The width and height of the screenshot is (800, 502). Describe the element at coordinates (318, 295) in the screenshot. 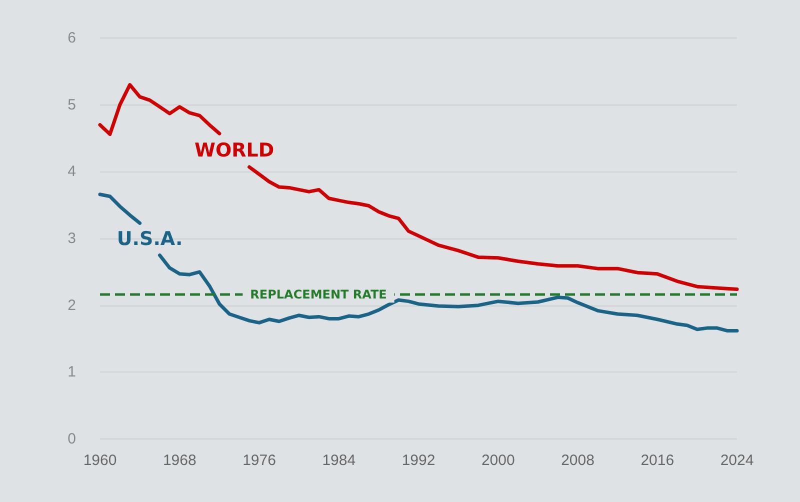

I see `ref-line-label: REPLACEMENT RATE` at that location.